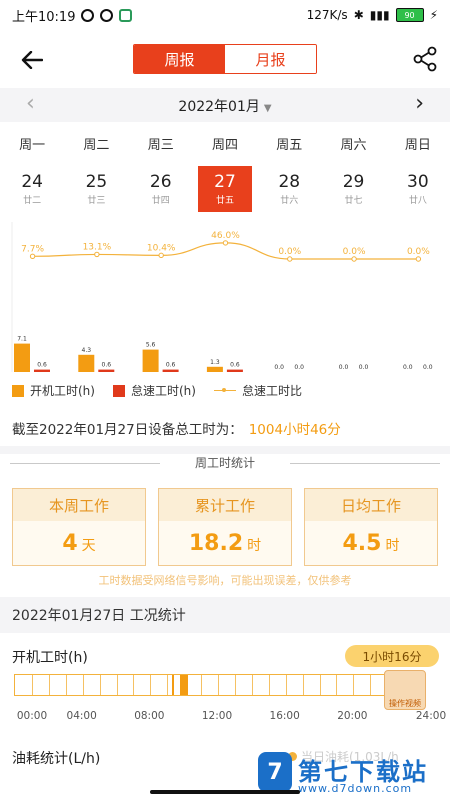  What do you see at coordinates (22, 339) in the screenshot?
I see `run-bar-label: 7.1` at bounding box center [22, 339].